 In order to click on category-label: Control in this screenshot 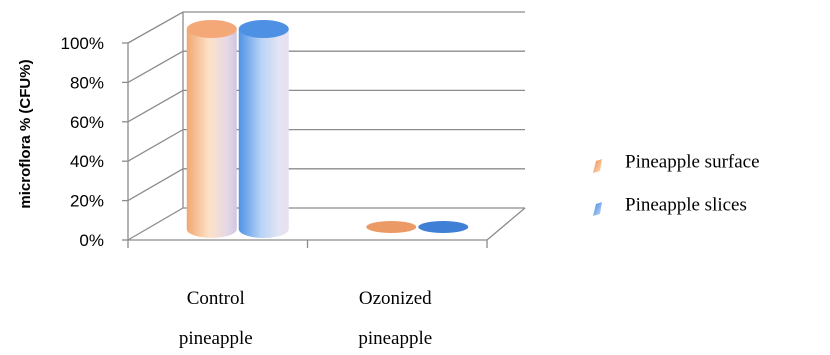, I will do `click(216, 298)`.